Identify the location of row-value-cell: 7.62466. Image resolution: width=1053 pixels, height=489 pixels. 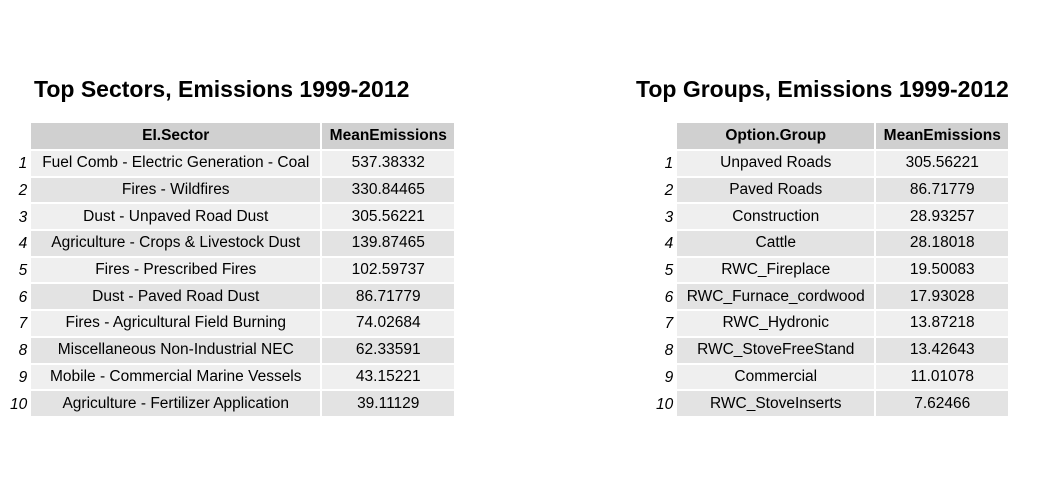
(943, 404).